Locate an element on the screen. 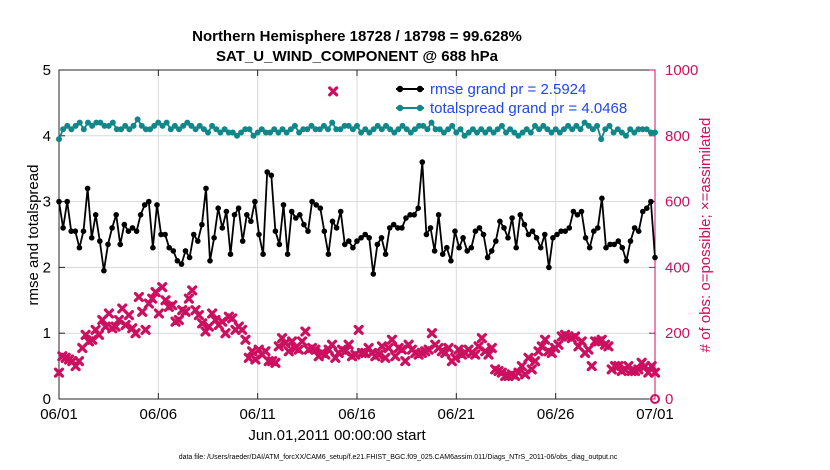 The width and height of the screenshot is (830, 470). y-left-tick-label: 1 is located at coordinates (47, 333).